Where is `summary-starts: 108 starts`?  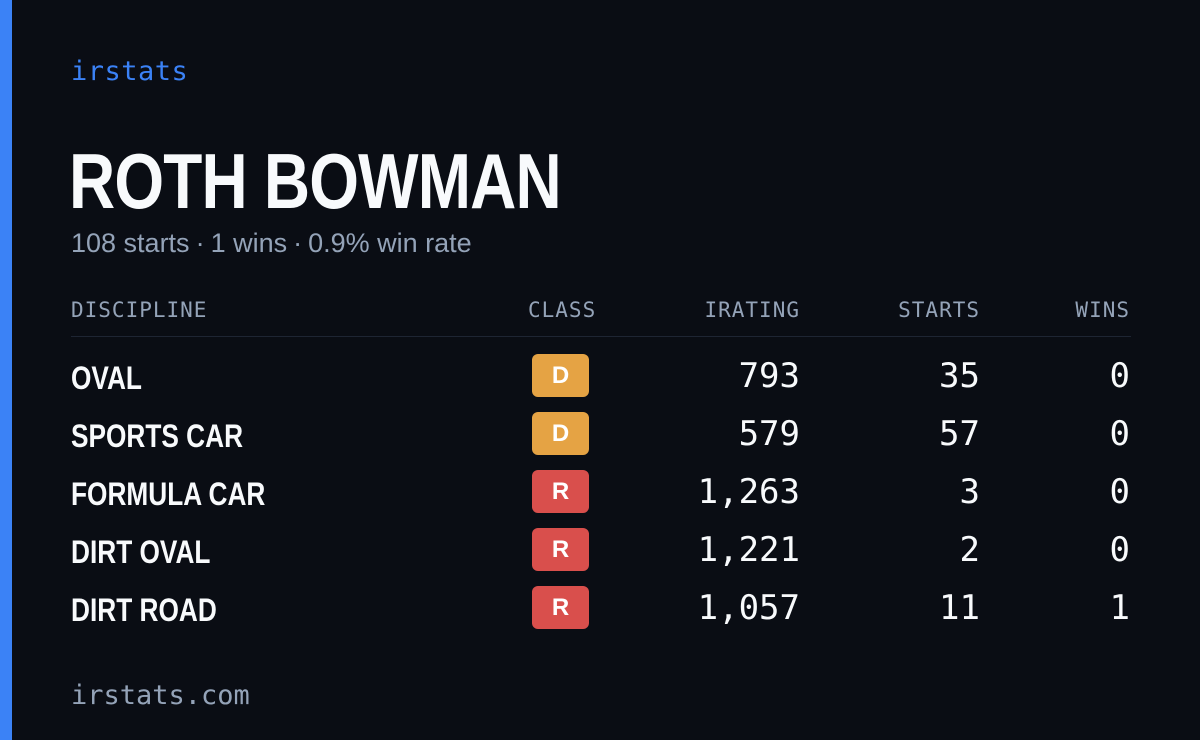 summary-starts: 108 starts is located at coordinates (130, 243).